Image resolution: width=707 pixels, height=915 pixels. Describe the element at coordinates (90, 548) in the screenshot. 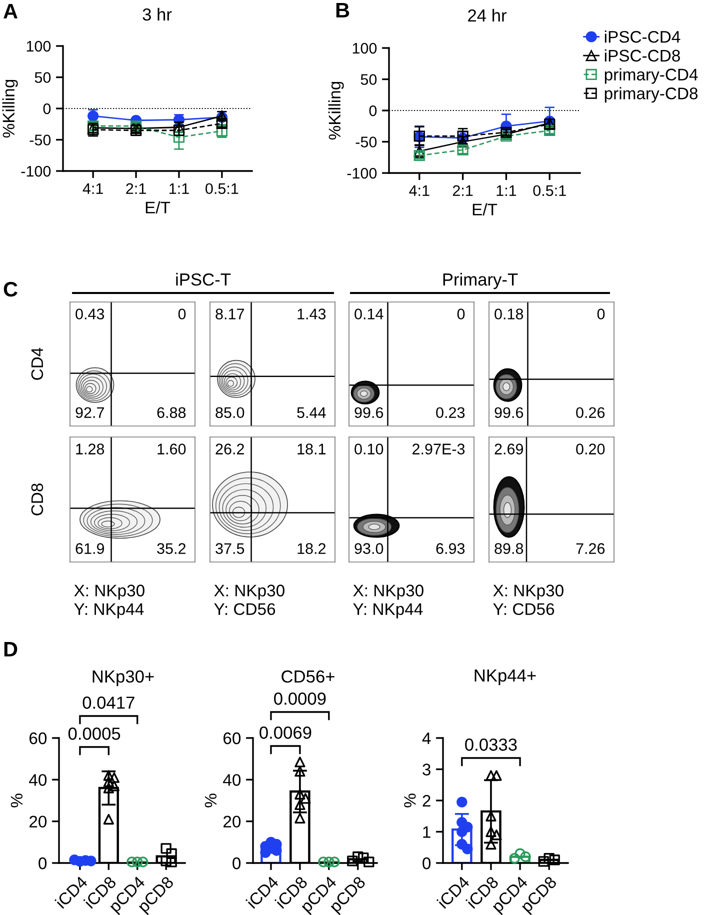

I see `text: 61.9` at that location.